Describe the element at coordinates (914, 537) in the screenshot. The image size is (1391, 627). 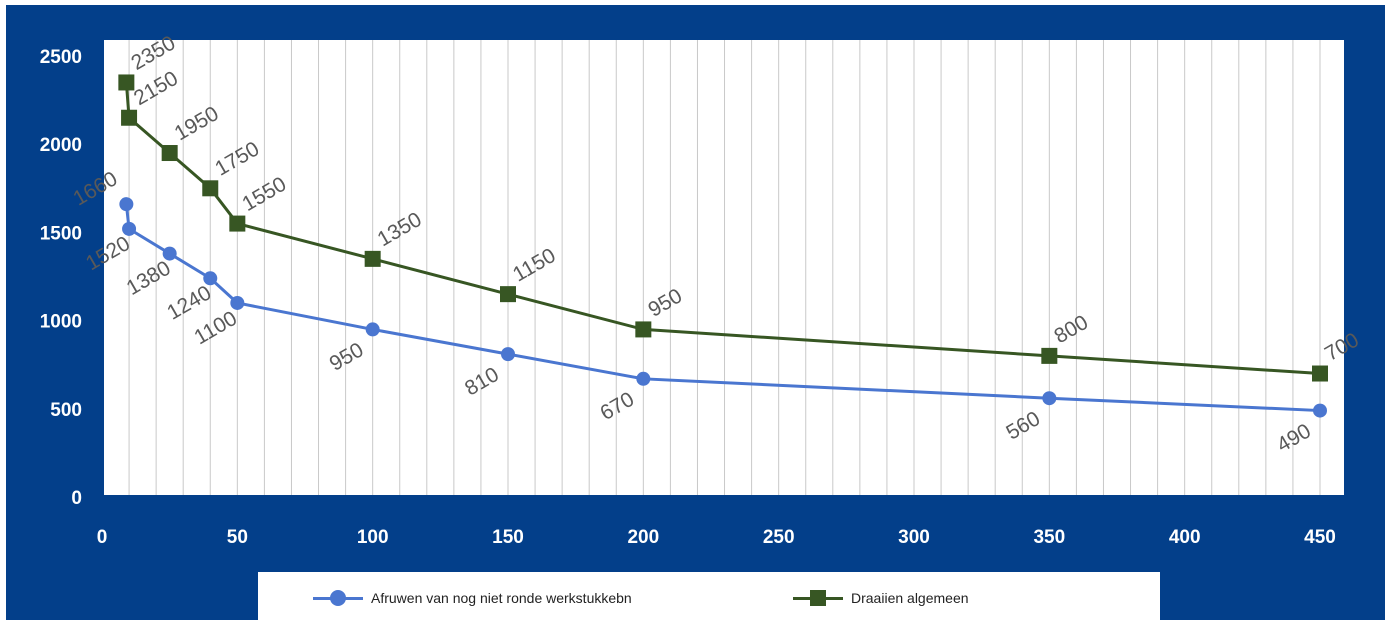
I see `x-tick-label: 300` at that location.